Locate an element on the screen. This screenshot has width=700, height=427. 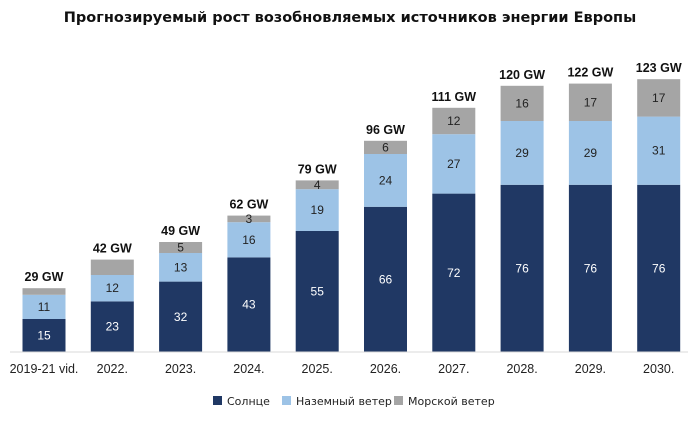
data-label-морской-ветер-4: 4 is located at coordinates (317, 185).